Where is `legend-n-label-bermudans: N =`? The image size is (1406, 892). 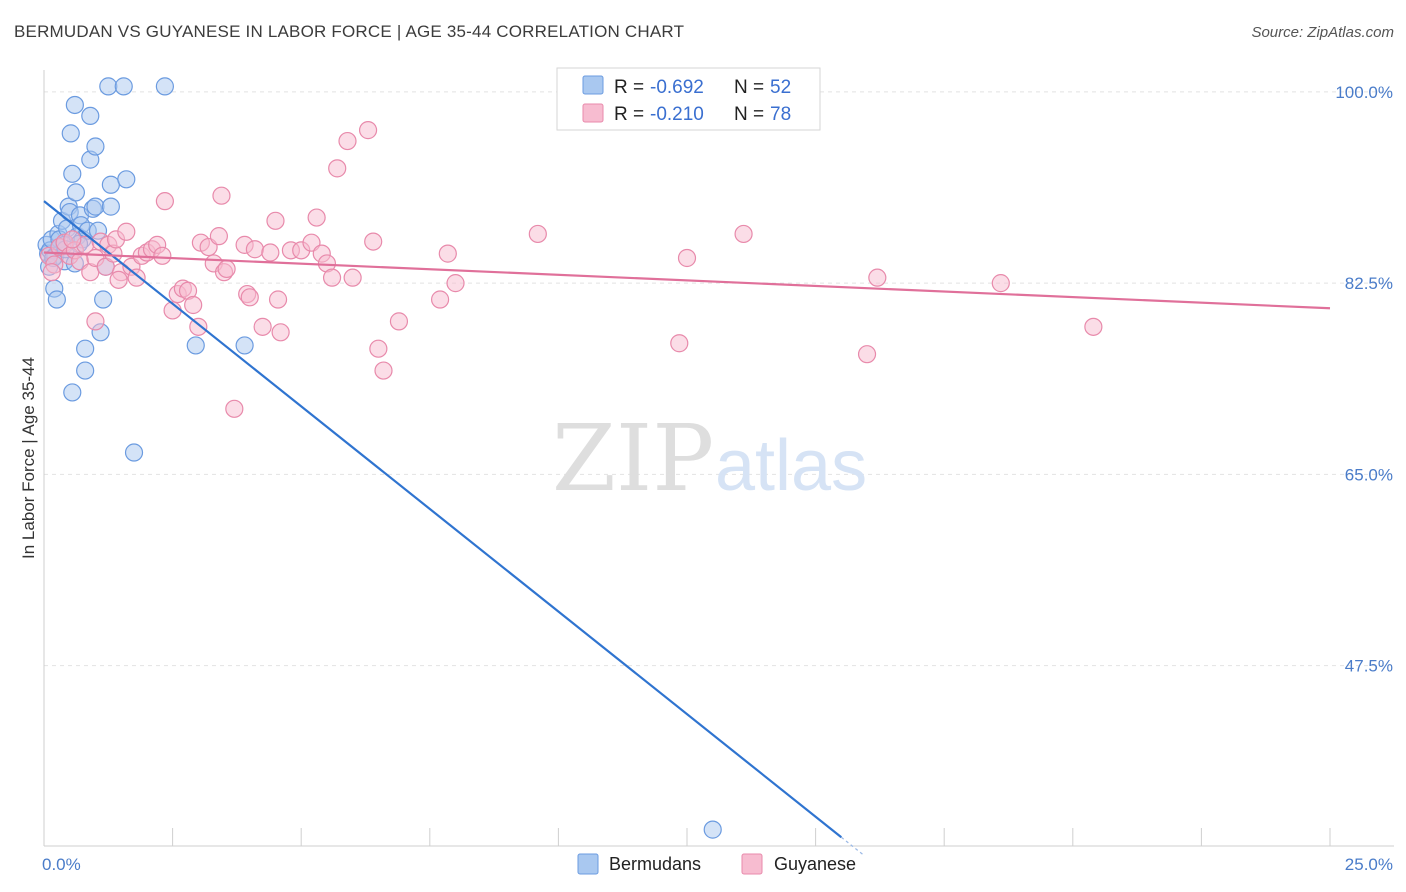 legend-n-label-bermudans: N = is located at coordinates (749, 87).